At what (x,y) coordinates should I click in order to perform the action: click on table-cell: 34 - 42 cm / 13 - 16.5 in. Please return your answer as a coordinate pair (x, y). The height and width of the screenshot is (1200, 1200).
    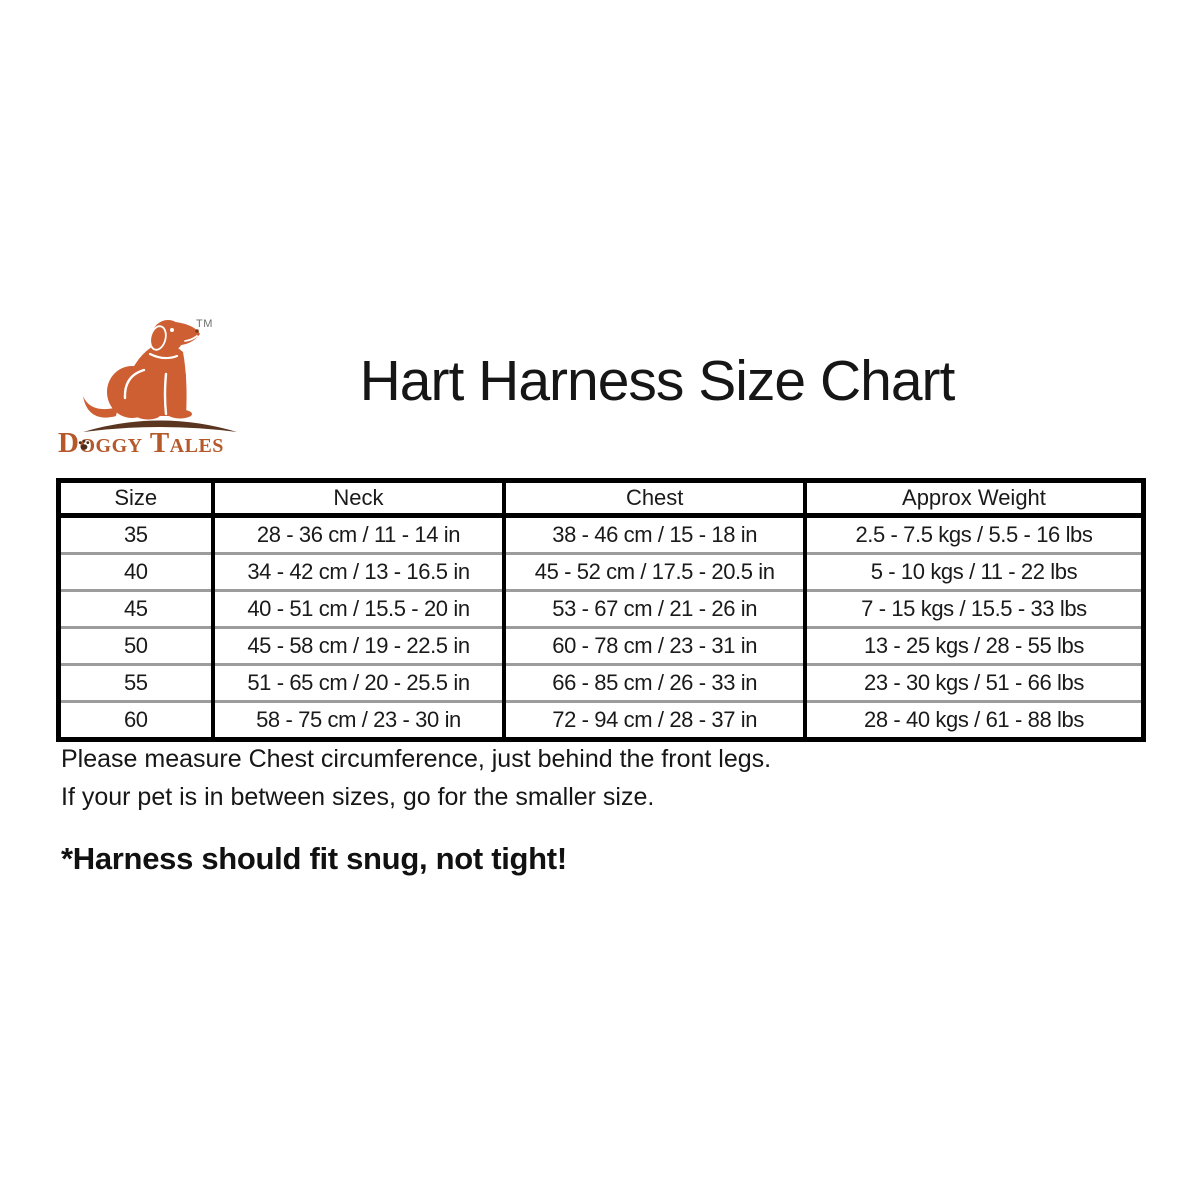
    Looking at the image, I should click on (357, 571).